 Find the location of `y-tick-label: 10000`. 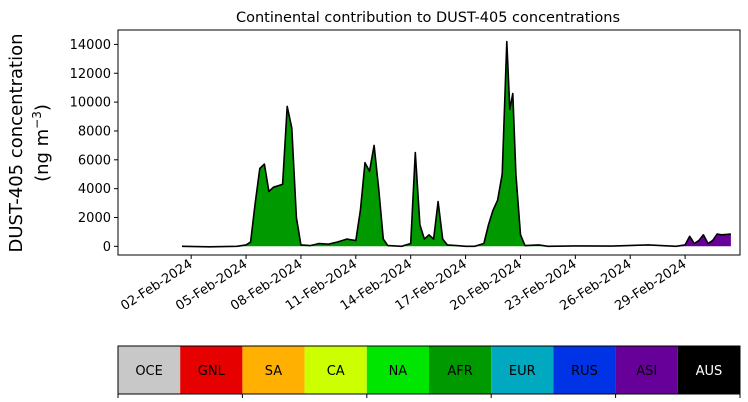

y-tick-label: 10000 is located at coordinates (90, 103).